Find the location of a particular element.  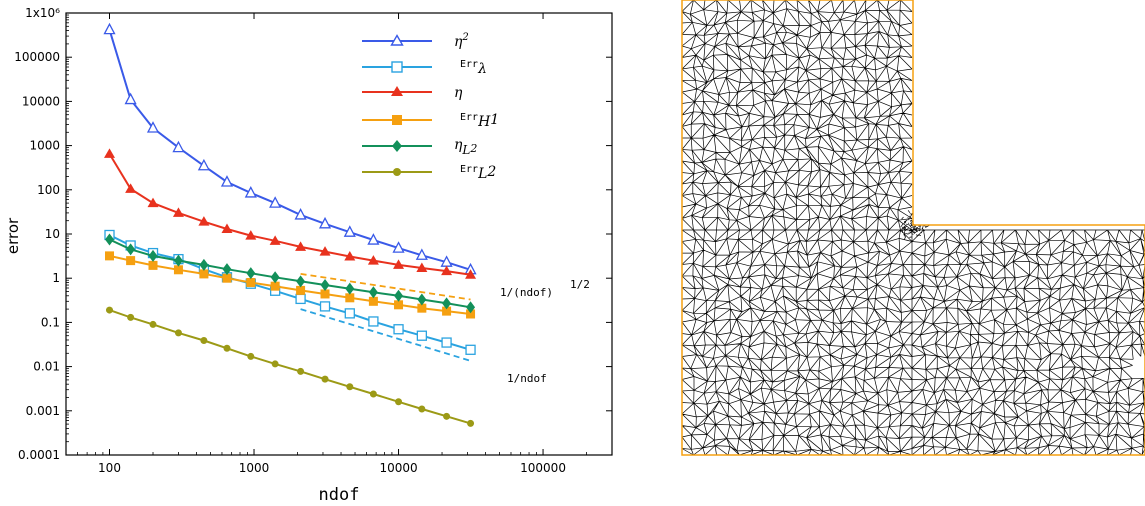

legend-errh1-subsup: 1 is located at coordinates (494, 120).